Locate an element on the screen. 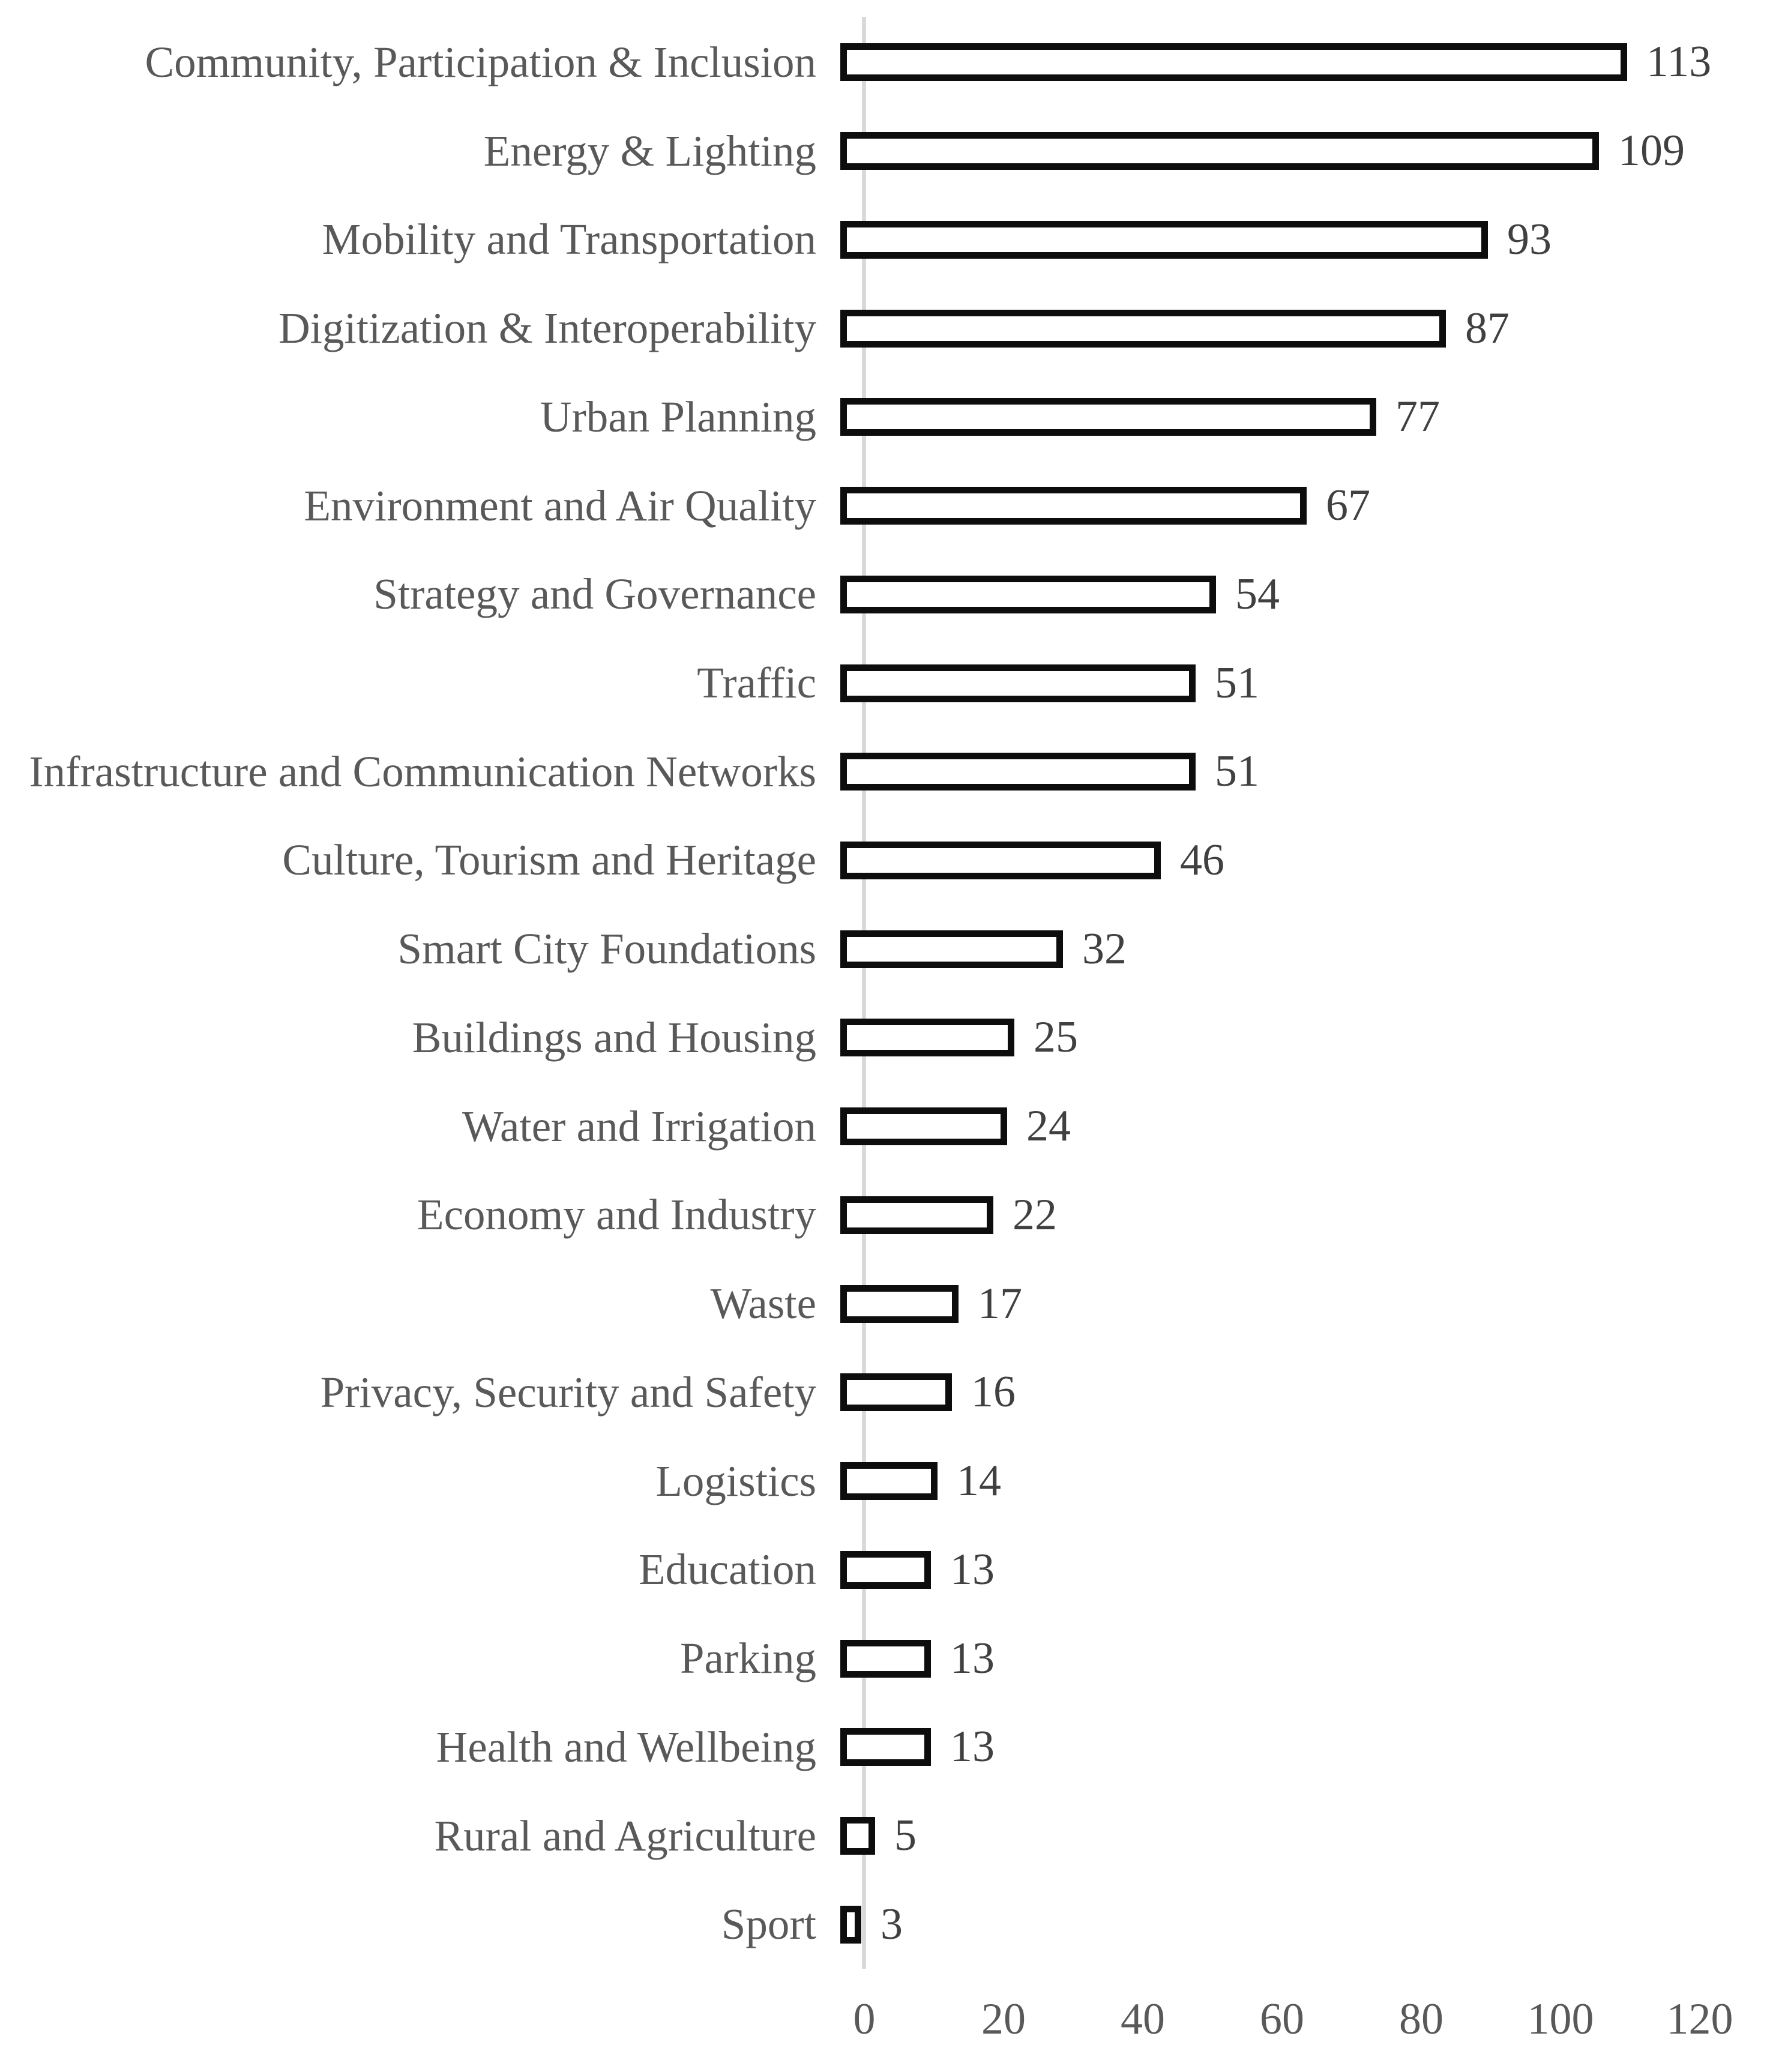  value-label: 87 is located at coordinates (1488, 328).